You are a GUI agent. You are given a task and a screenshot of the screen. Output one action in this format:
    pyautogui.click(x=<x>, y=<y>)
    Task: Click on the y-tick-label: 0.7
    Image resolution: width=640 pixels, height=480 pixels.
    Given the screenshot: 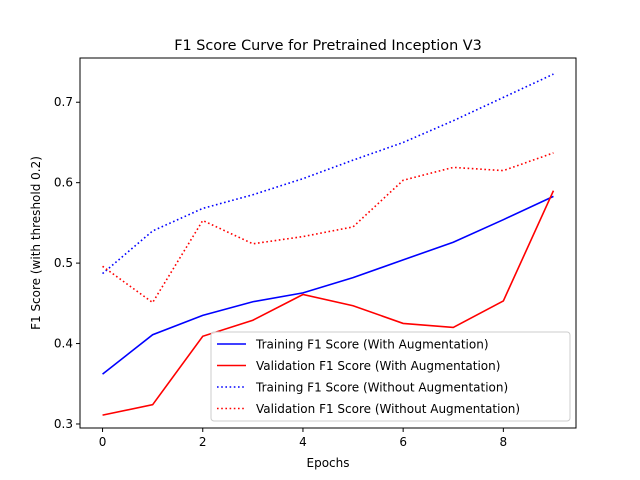 What is the action you would take?
    pyautogui.click(x=63, y=102)
    